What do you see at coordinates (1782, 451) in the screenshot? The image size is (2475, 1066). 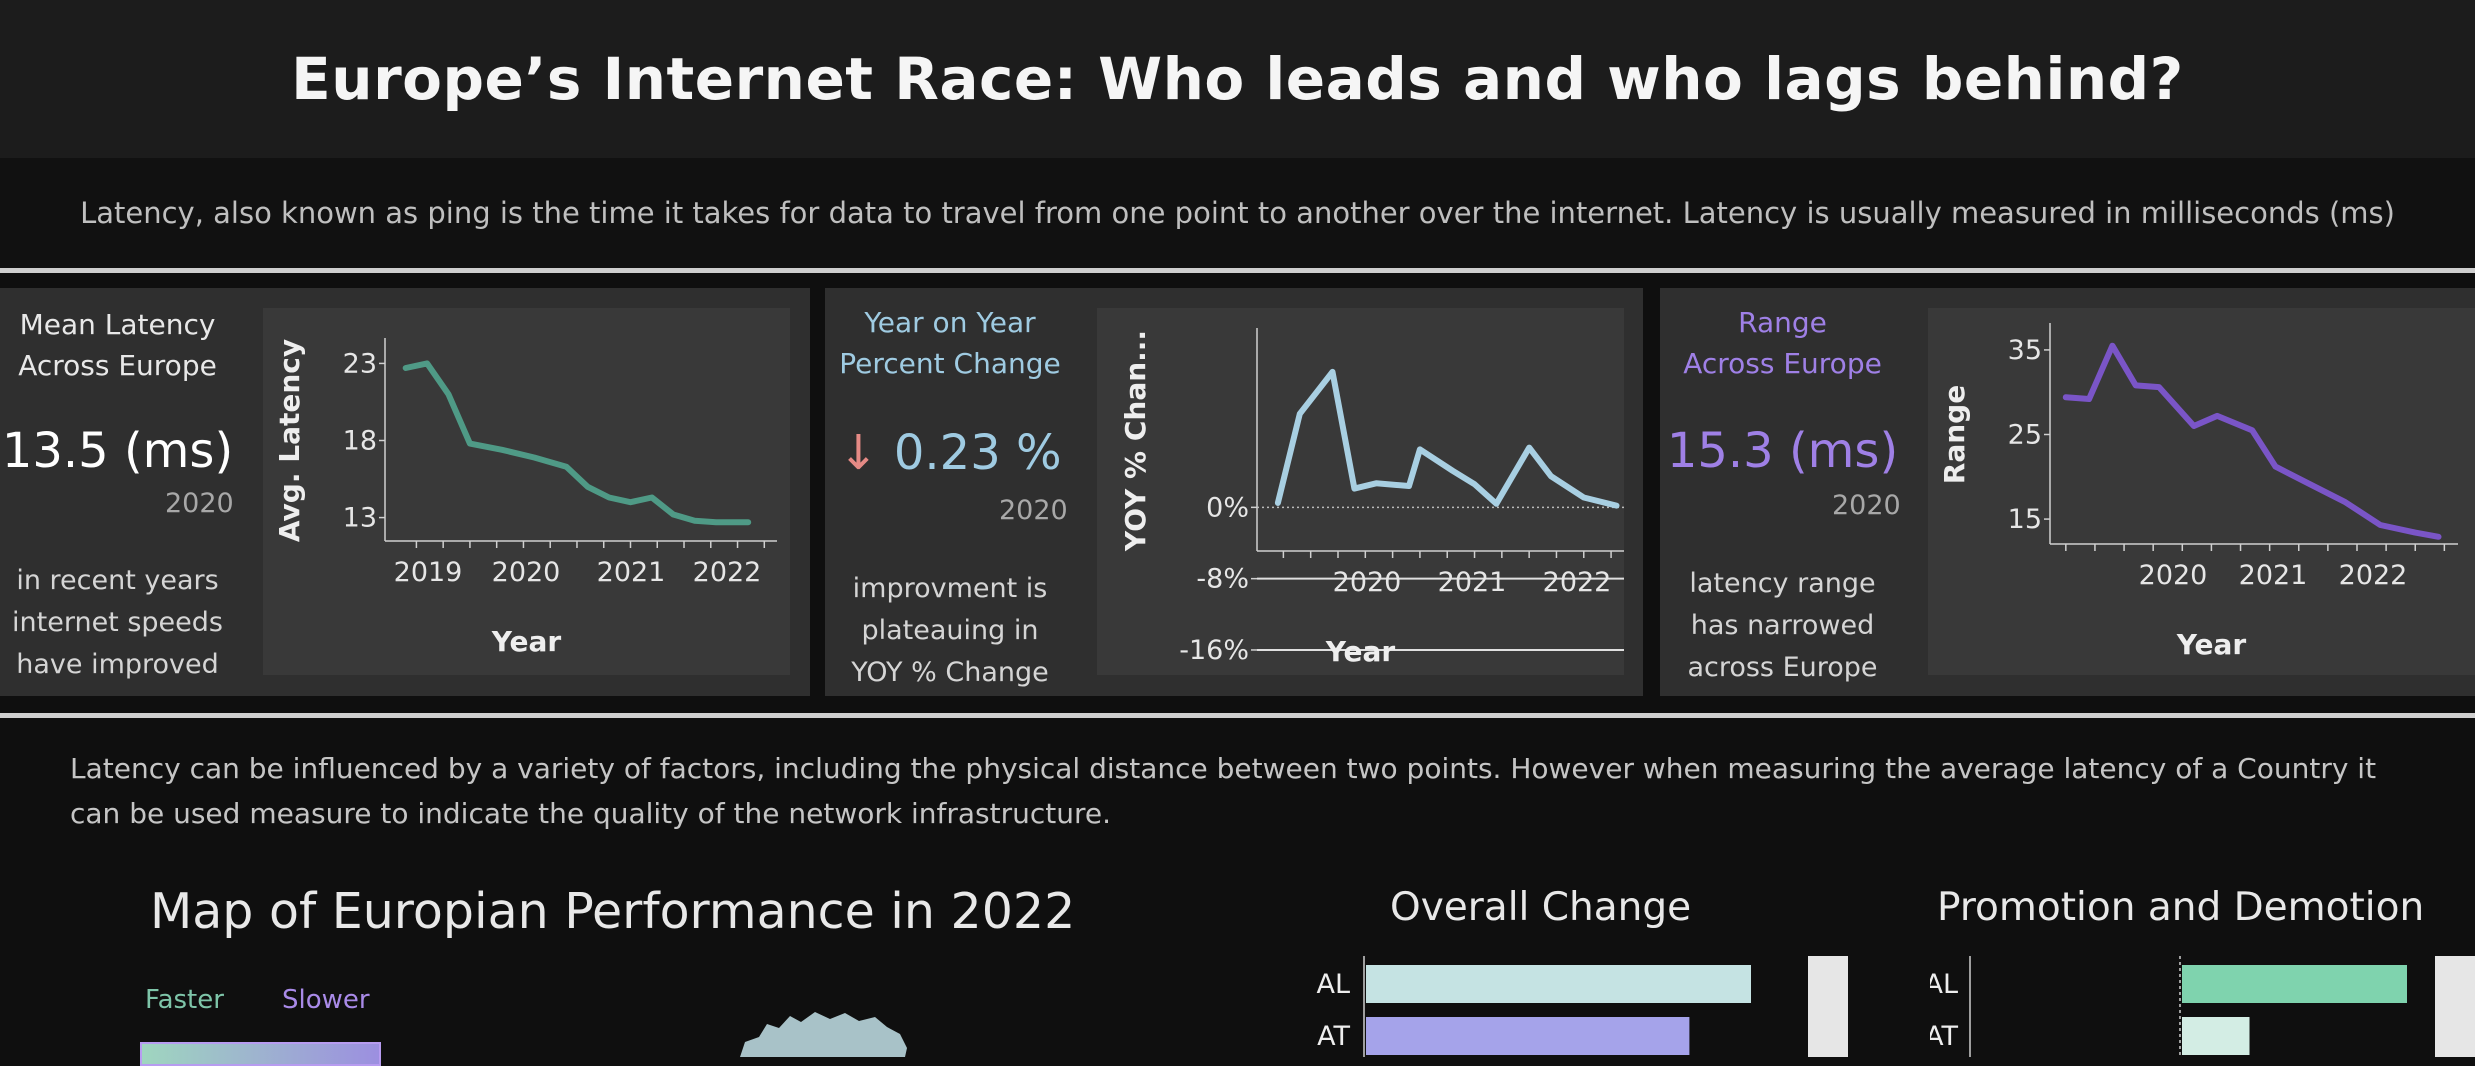 I see `kpi-value: 15.3 (ms)` at bounding box center [1782, 451].